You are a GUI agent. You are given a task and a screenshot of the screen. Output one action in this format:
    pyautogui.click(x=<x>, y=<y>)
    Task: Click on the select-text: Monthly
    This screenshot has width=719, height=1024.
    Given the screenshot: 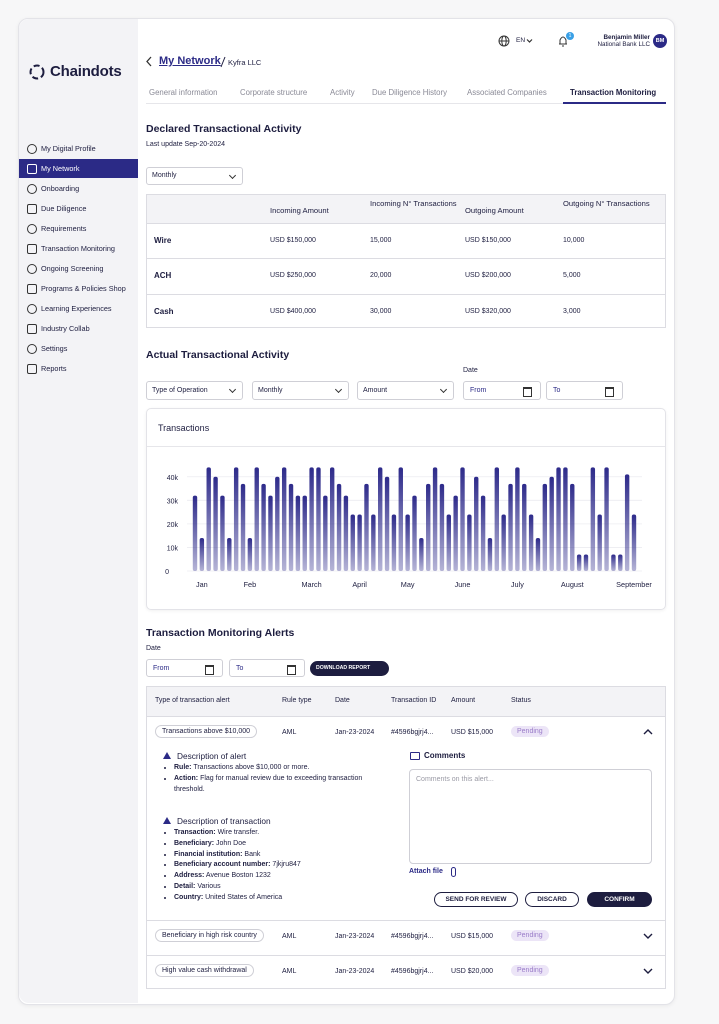 What is the action you would take?
    pyautogui.click(x=270, y=390)
    